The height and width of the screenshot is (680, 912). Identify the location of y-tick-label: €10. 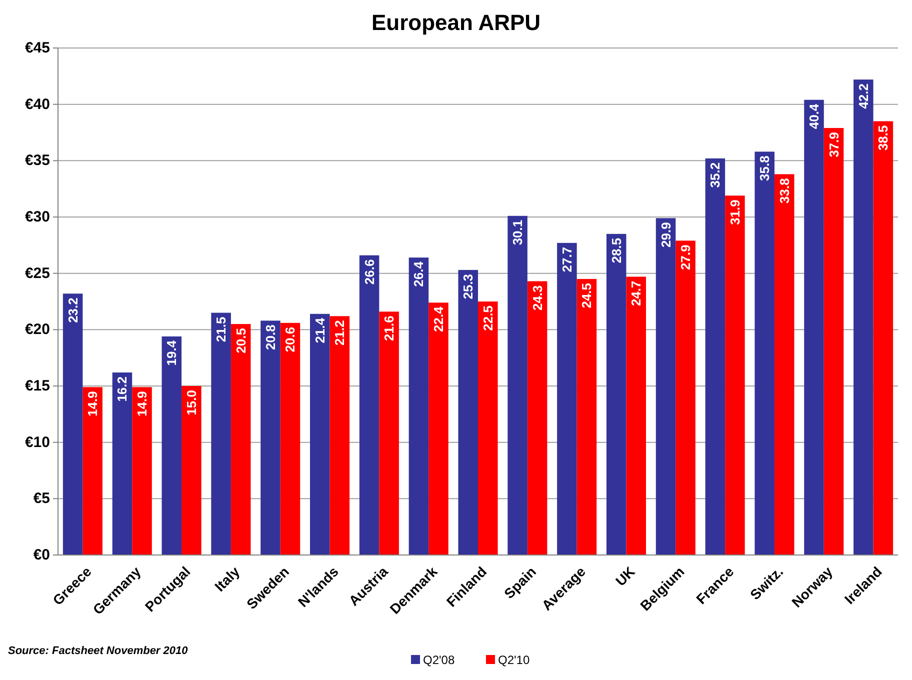
(37, 442).